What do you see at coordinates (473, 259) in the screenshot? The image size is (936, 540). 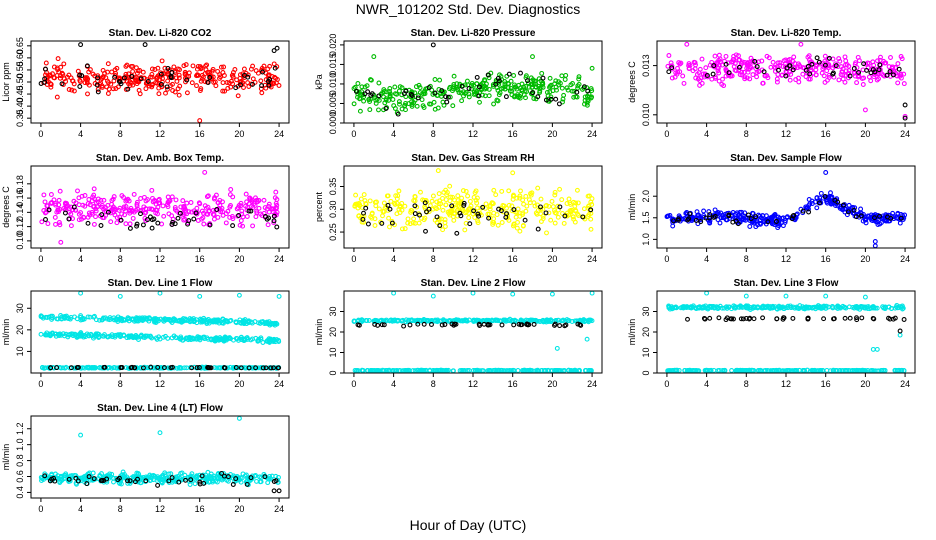 I see `x-tick-label: 12` at bounding box center [473, 259].